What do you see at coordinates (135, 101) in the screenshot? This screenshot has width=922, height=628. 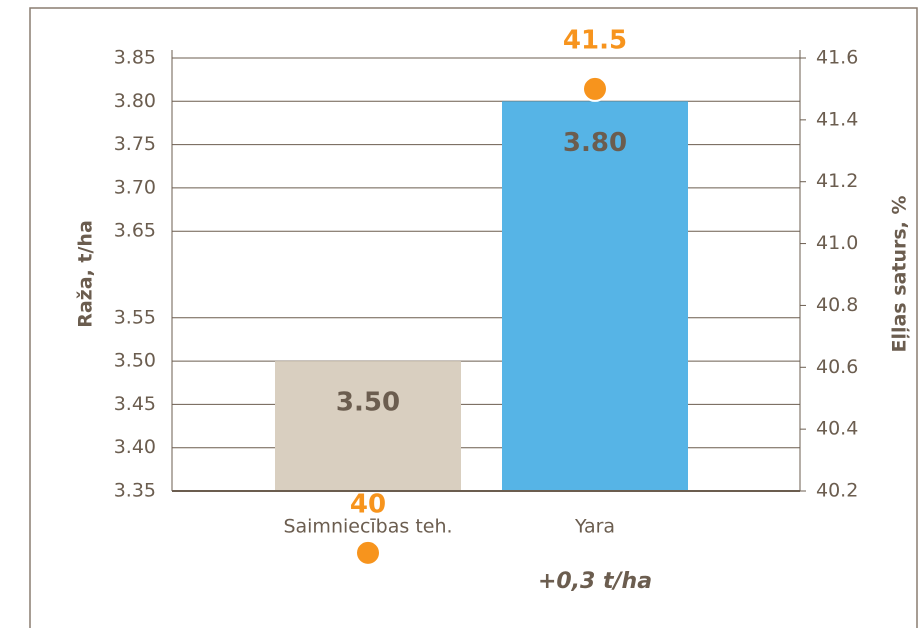 I see `y-tick-label: 3.80` at bounding box center [135, 101].